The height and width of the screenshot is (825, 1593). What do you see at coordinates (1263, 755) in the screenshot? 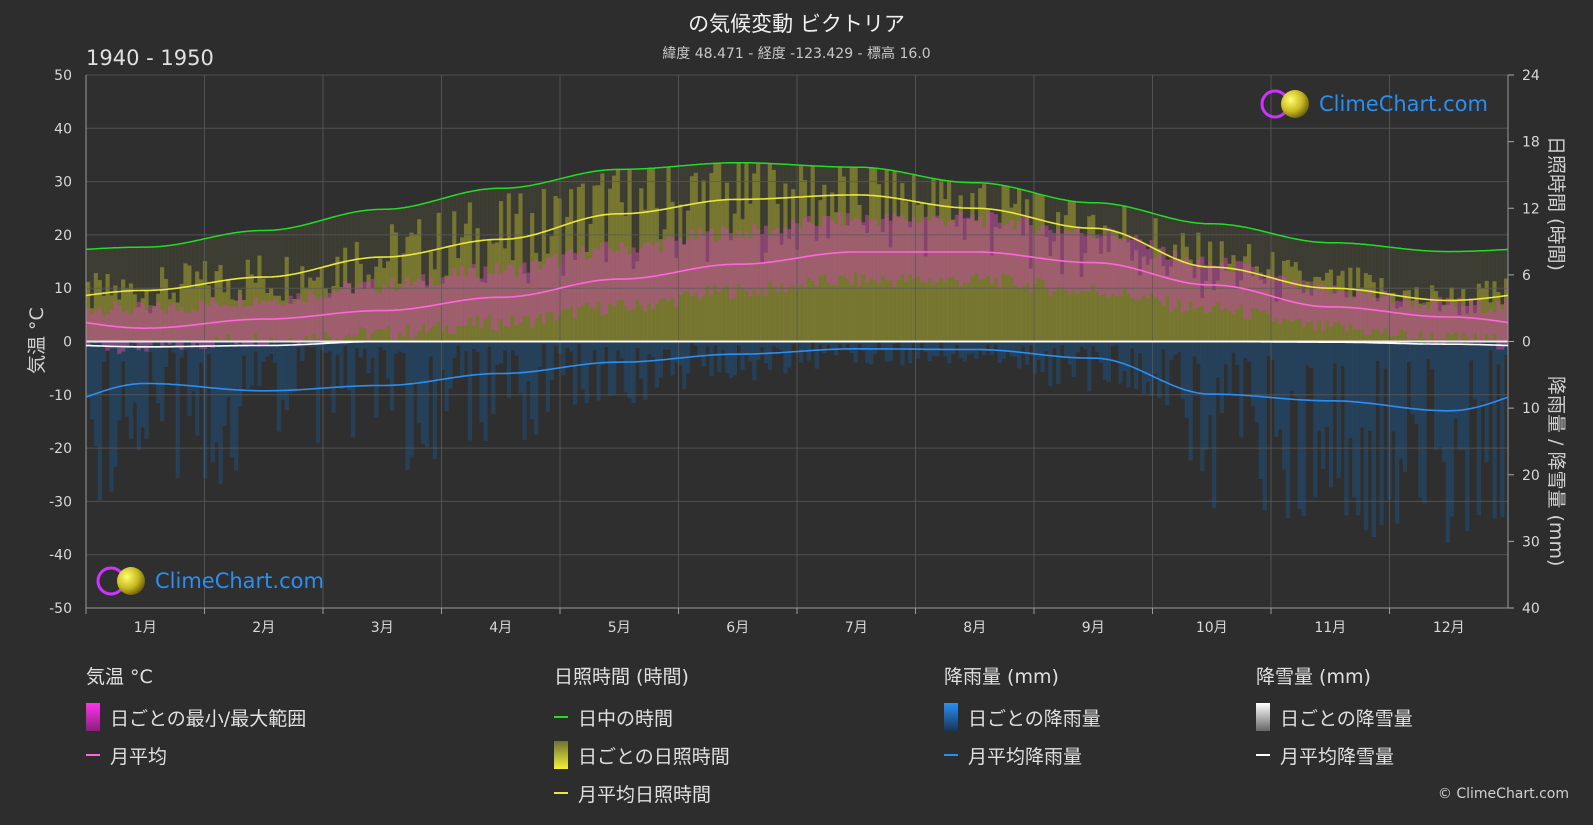
I see `snow-avg-swatch` at bounding box center [1263, 755].